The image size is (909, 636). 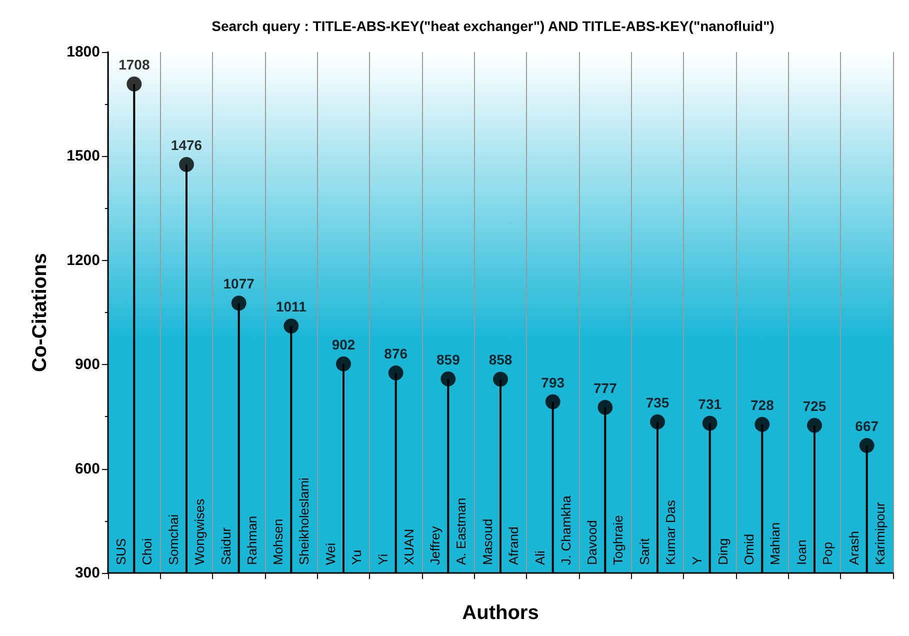 What do you see at coordinates (710, 404) in the screenshot?
I see `data-label: 731` at bounding box center [710, 404].